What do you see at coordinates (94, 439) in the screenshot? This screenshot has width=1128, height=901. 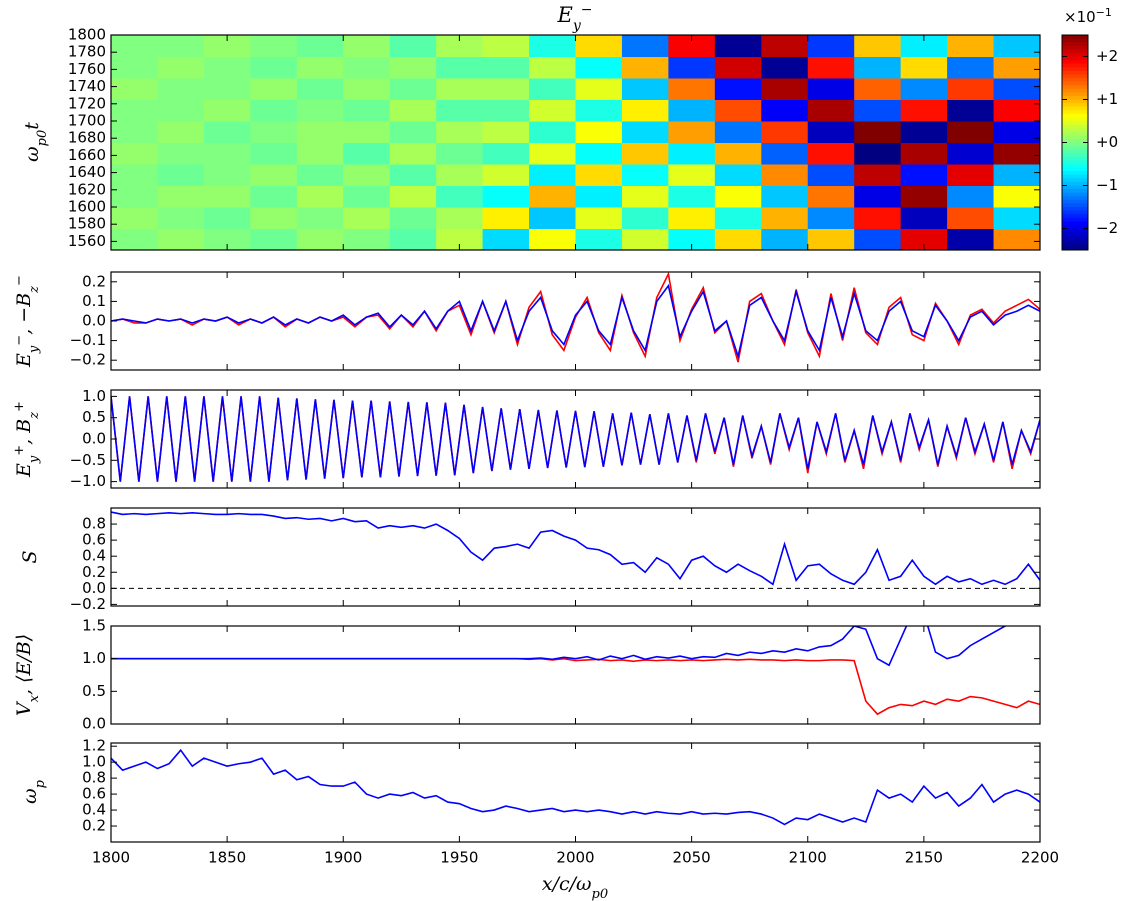 I see `y-tick-label: 0.0` at bounding box center [94, 439].